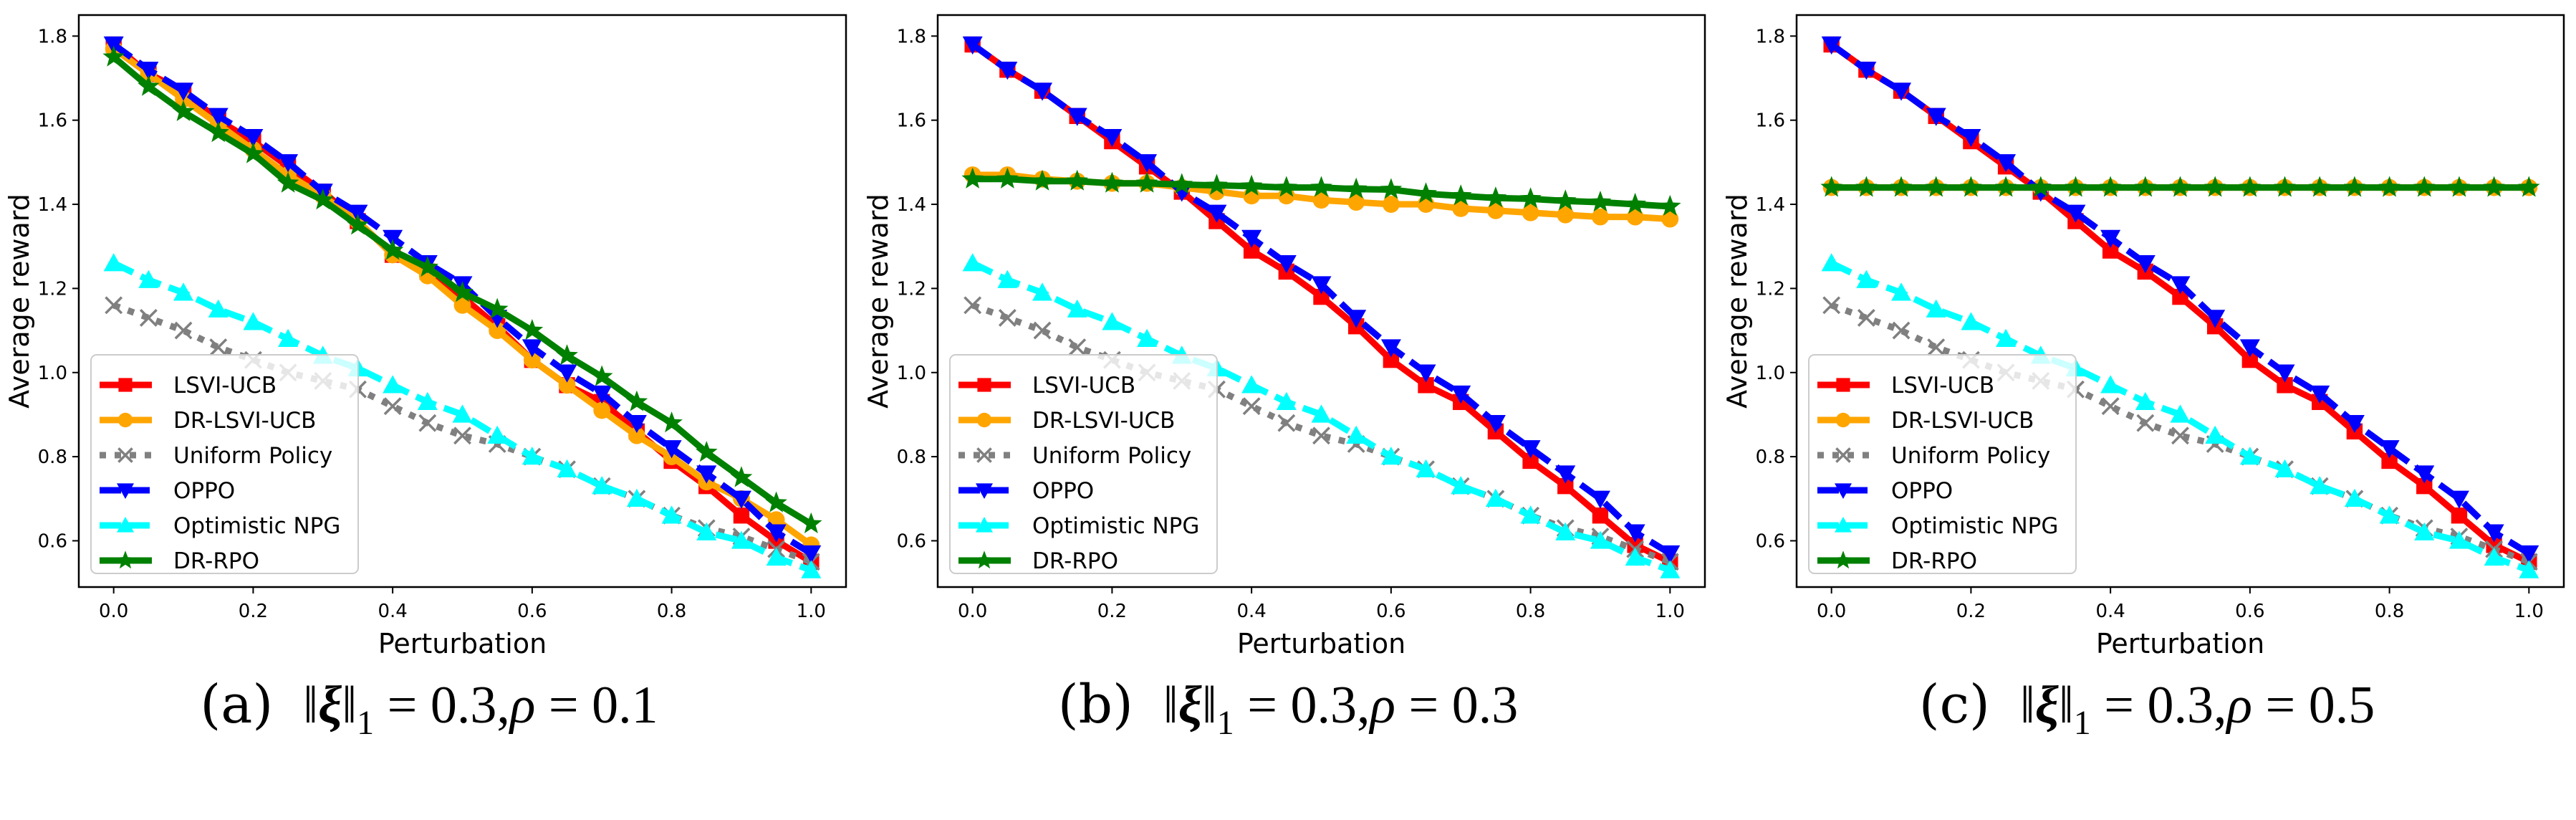 This screenshot has height=820, width=2576. I want to click on y-tick-label: 1.0, so click(911, 373).